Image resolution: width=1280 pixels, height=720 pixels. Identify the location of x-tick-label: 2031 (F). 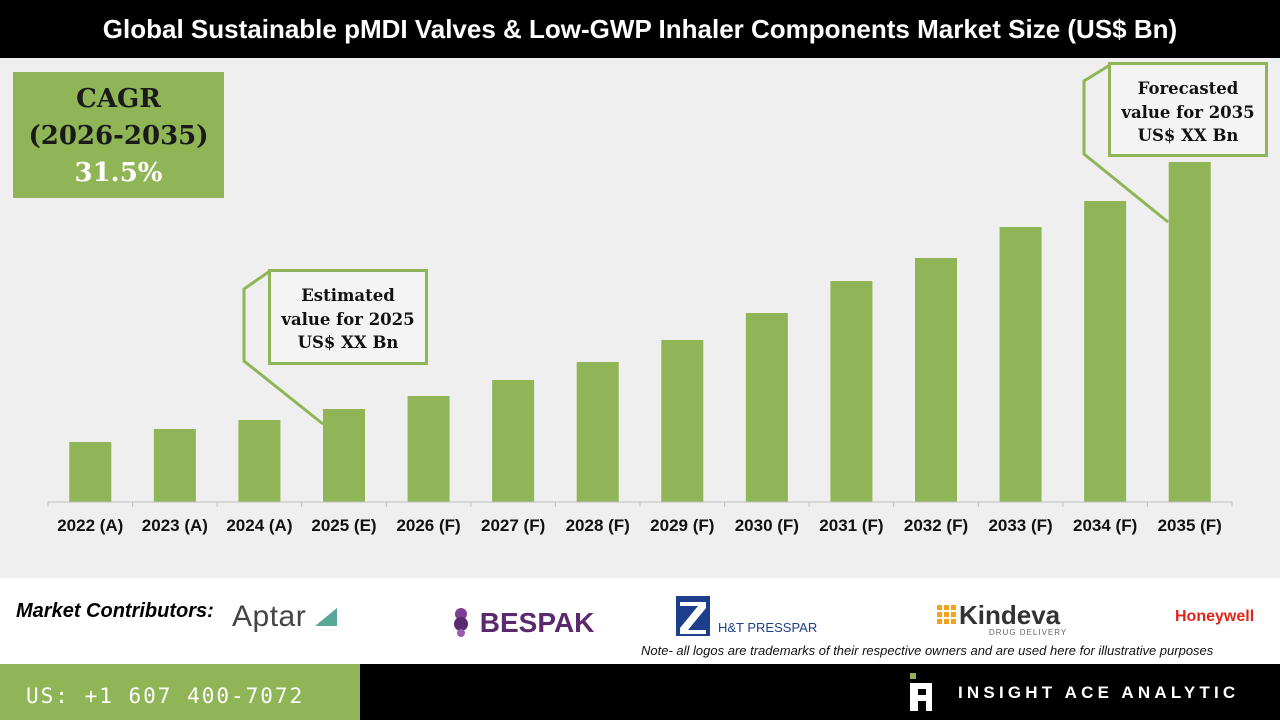
(851, 525).